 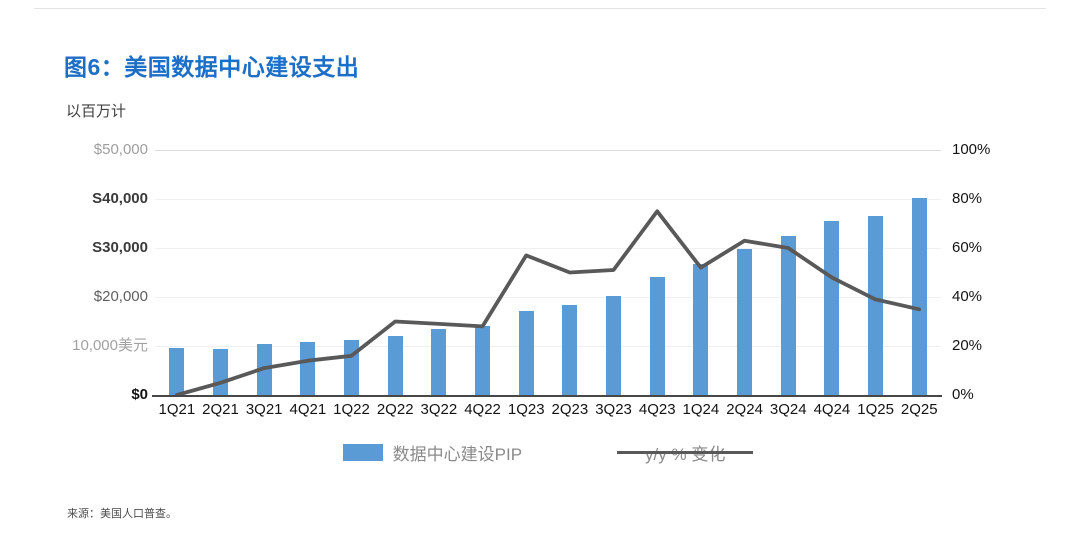 I want to click on x-tick-label: 3Q23, so click(x=613, y=409).